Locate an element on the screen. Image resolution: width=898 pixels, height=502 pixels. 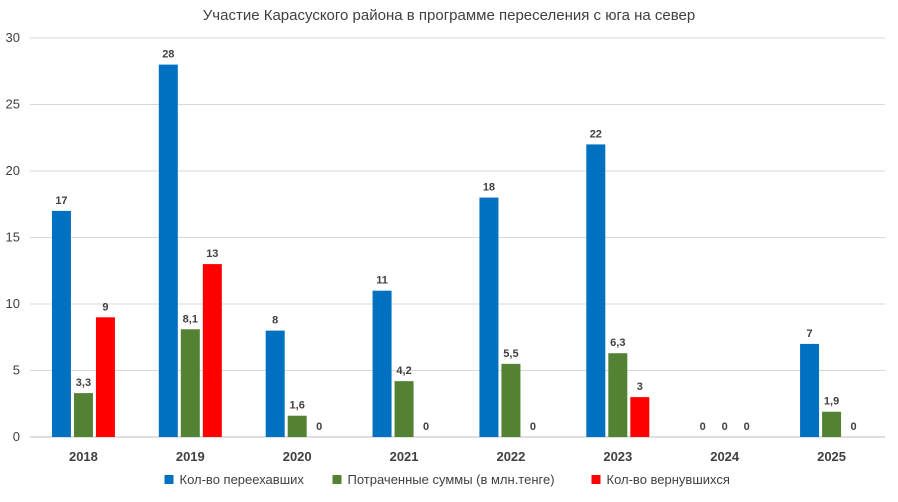
x-tick-label: 2025 is located at coordinates (831, 456).